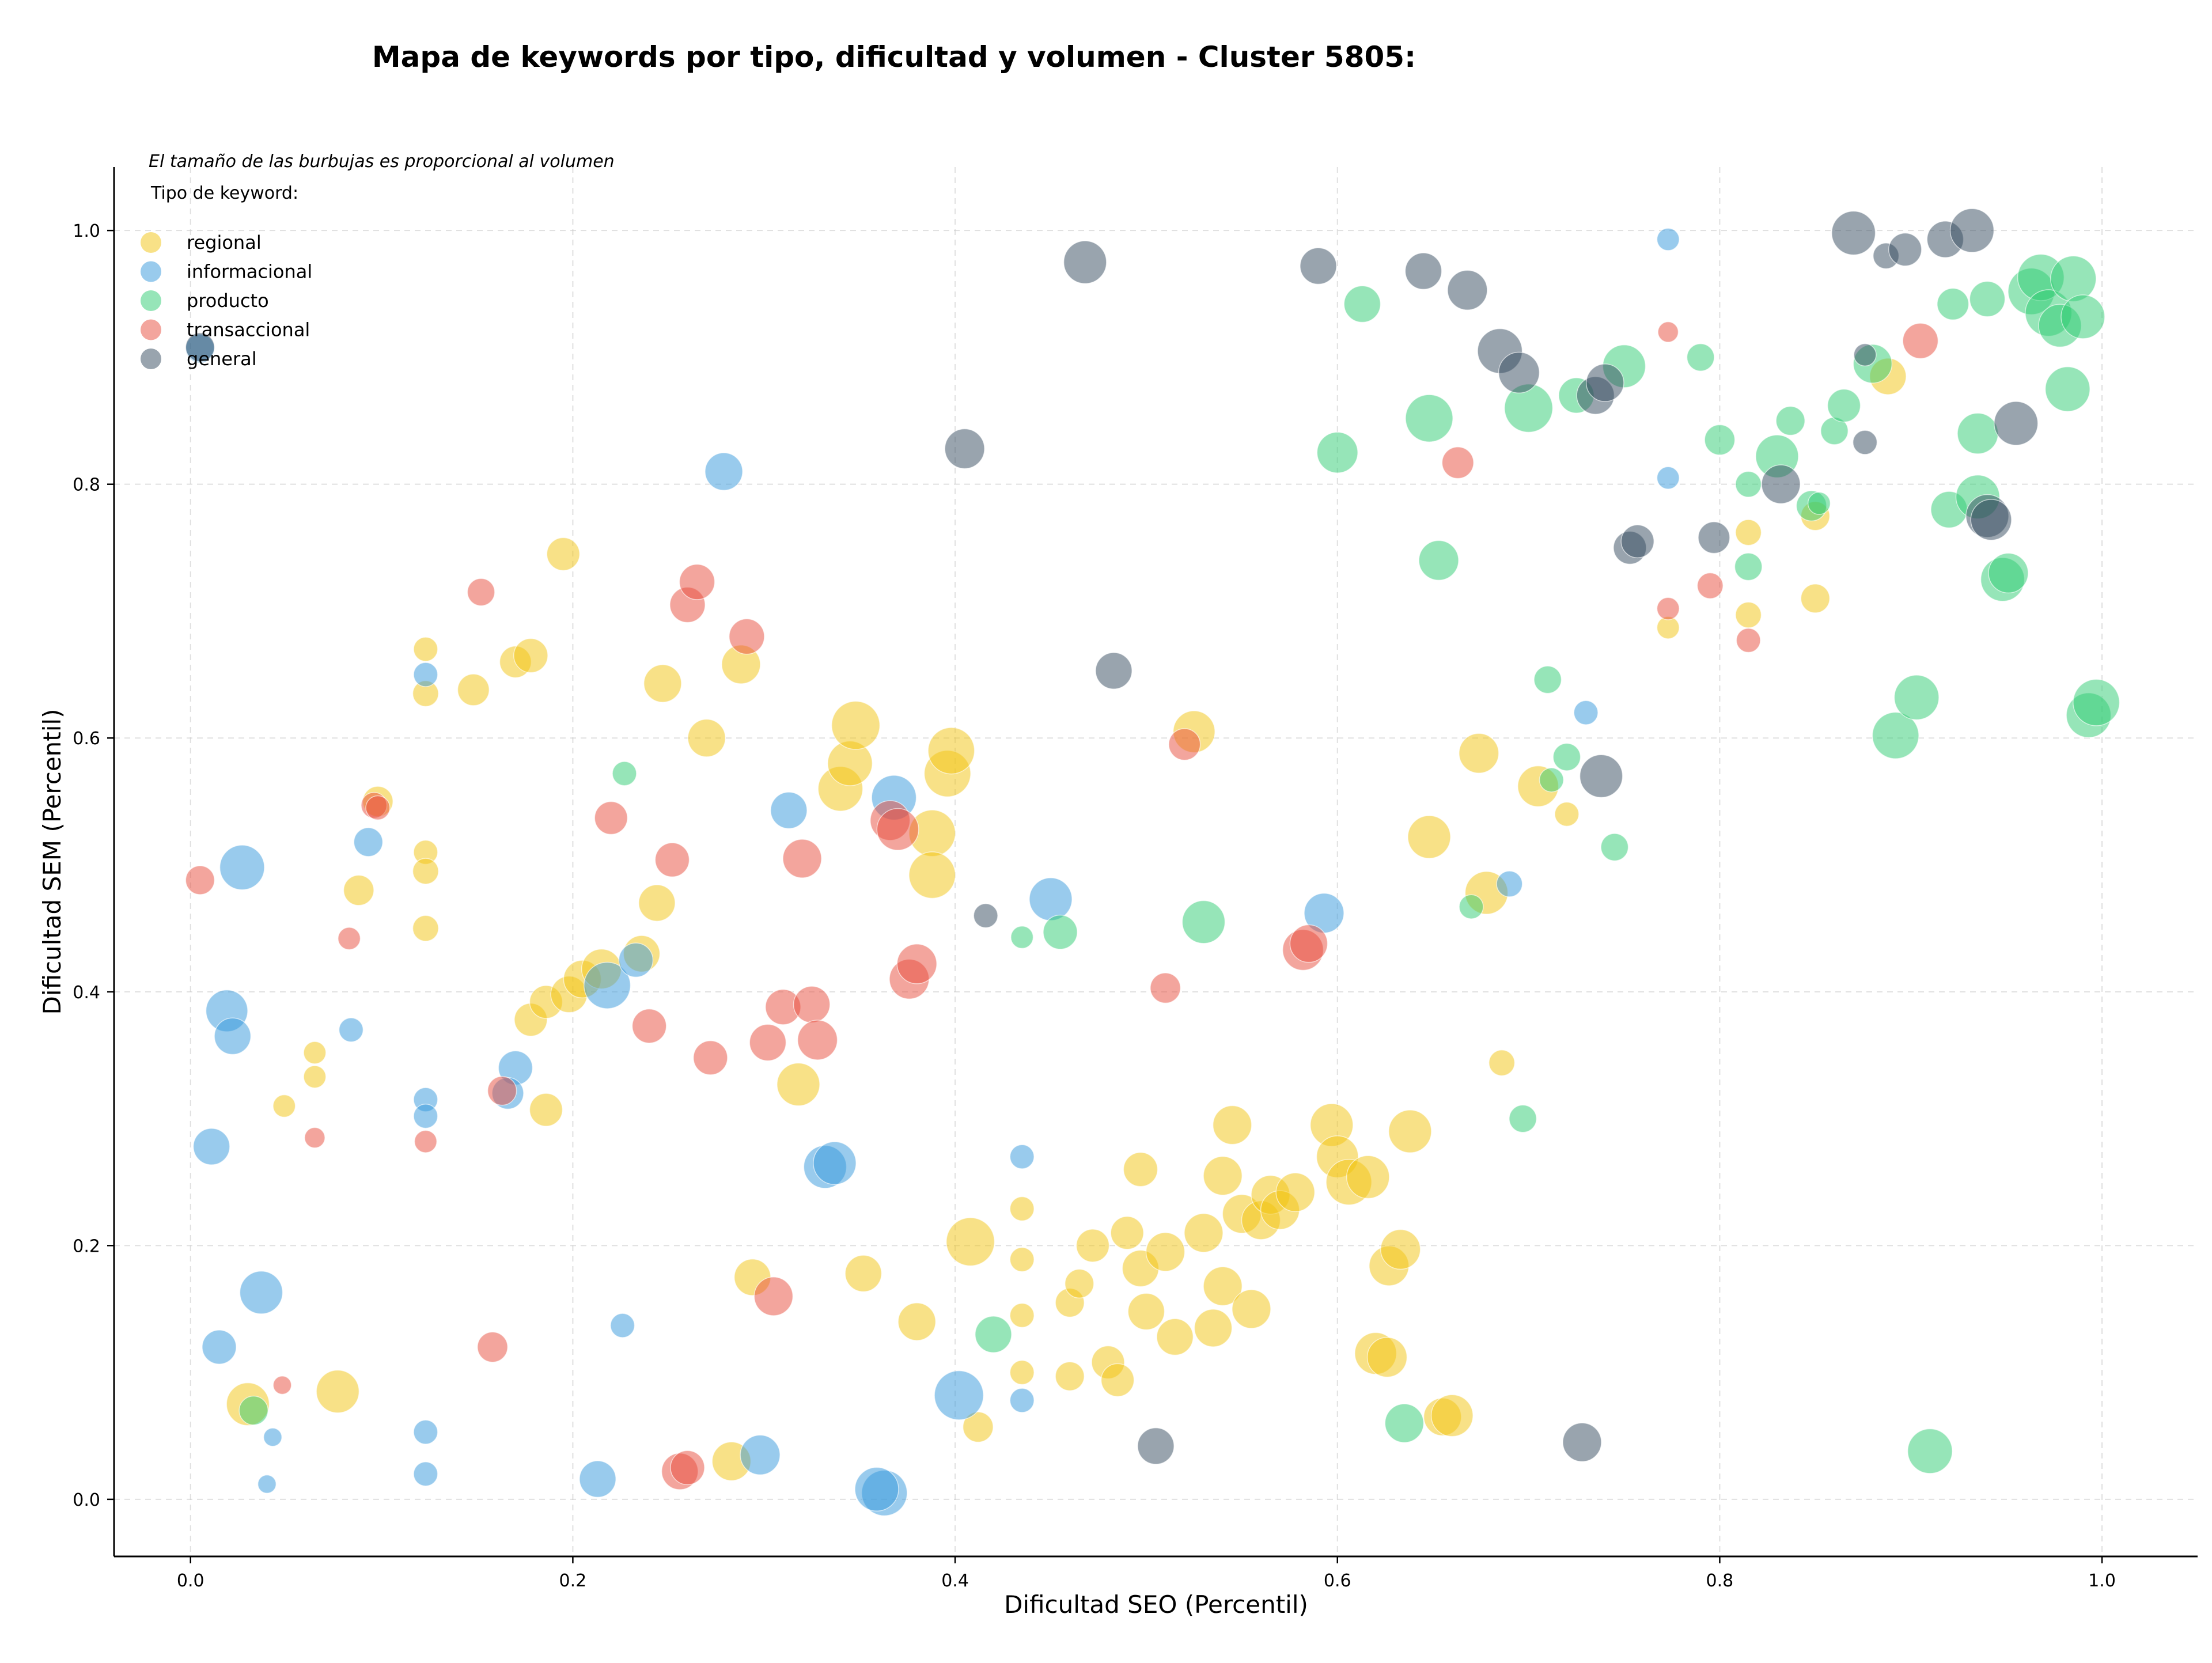  What do you see at coordinates (955, 1581) in the screenshot?
I see `x-tick-label: 0.4` at bounding box center [955, 1581].